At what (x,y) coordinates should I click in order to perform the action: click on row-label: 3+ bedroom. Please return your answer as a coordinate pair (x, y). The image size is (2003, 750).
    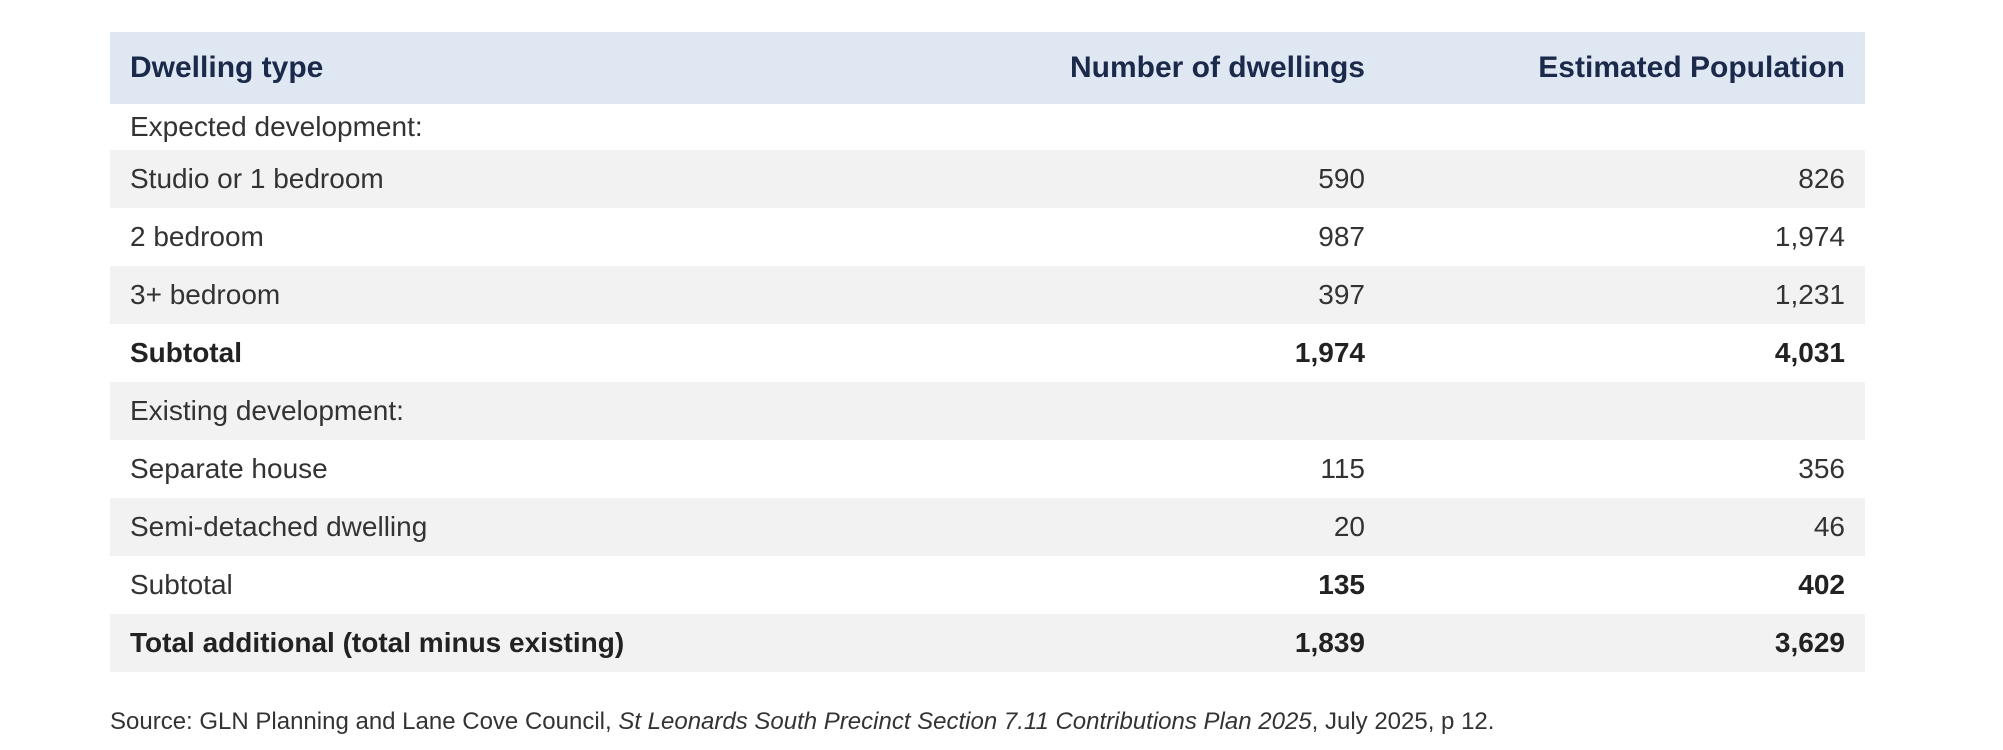
    Looking at the image, I should click on (205, 294).